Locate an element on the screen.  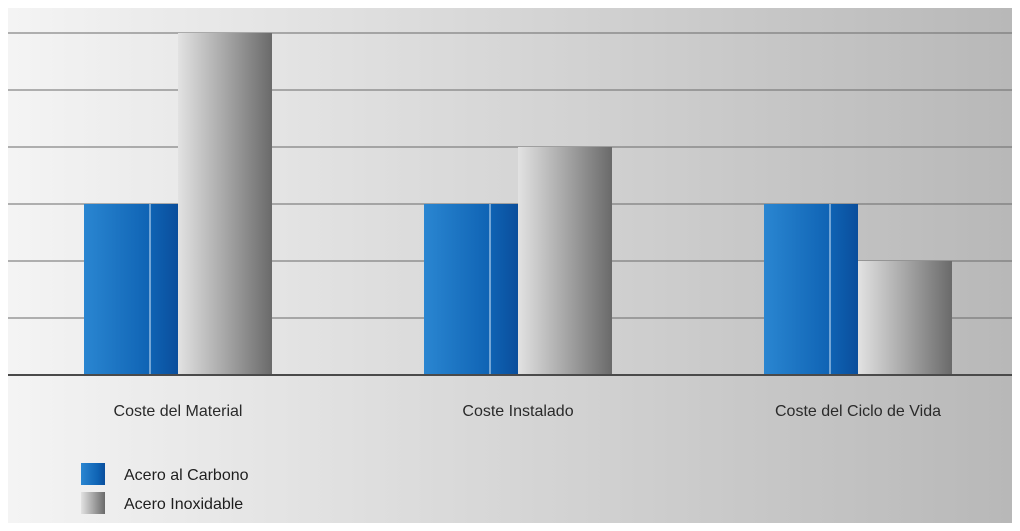
category-label: Coste Instalado is located at coordinates (517, 411).